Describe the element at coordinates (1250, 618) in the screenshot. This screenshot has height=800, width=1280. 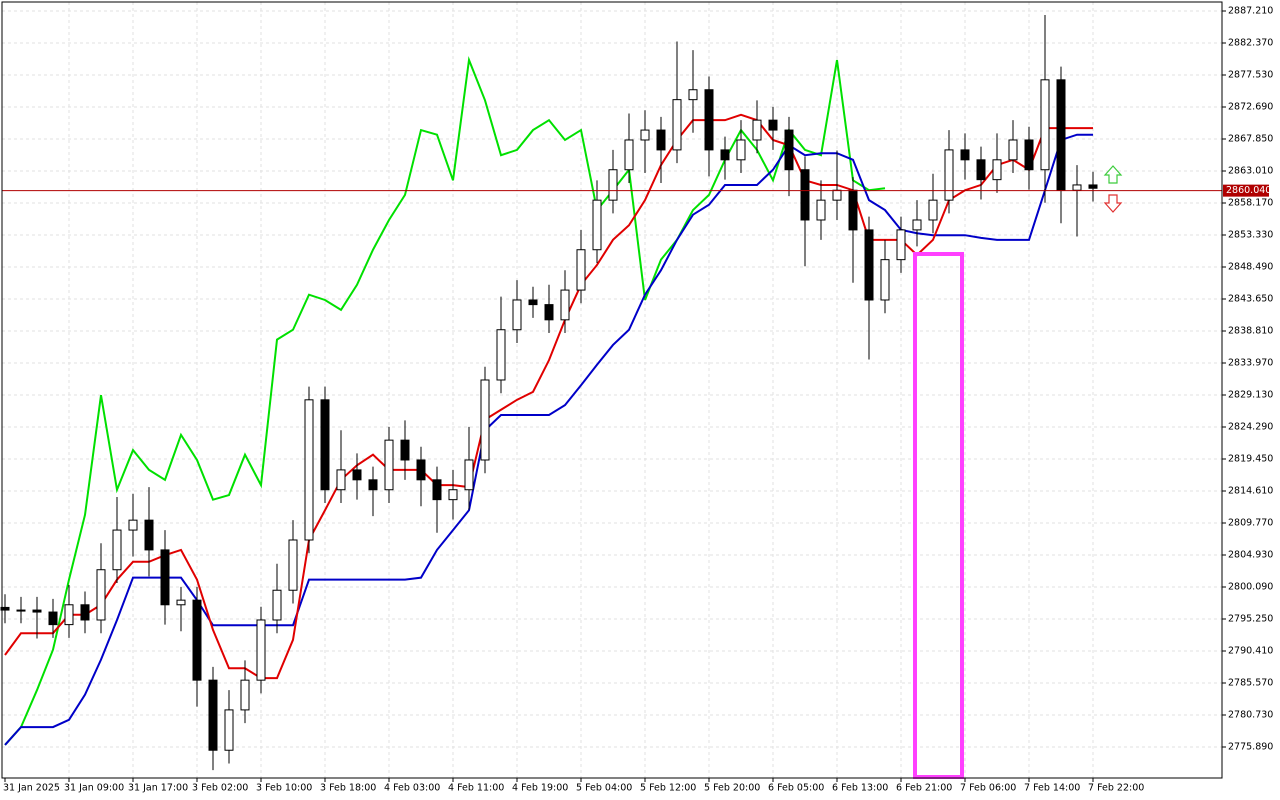
I see `y-tick-label: 2795.250` at that location.